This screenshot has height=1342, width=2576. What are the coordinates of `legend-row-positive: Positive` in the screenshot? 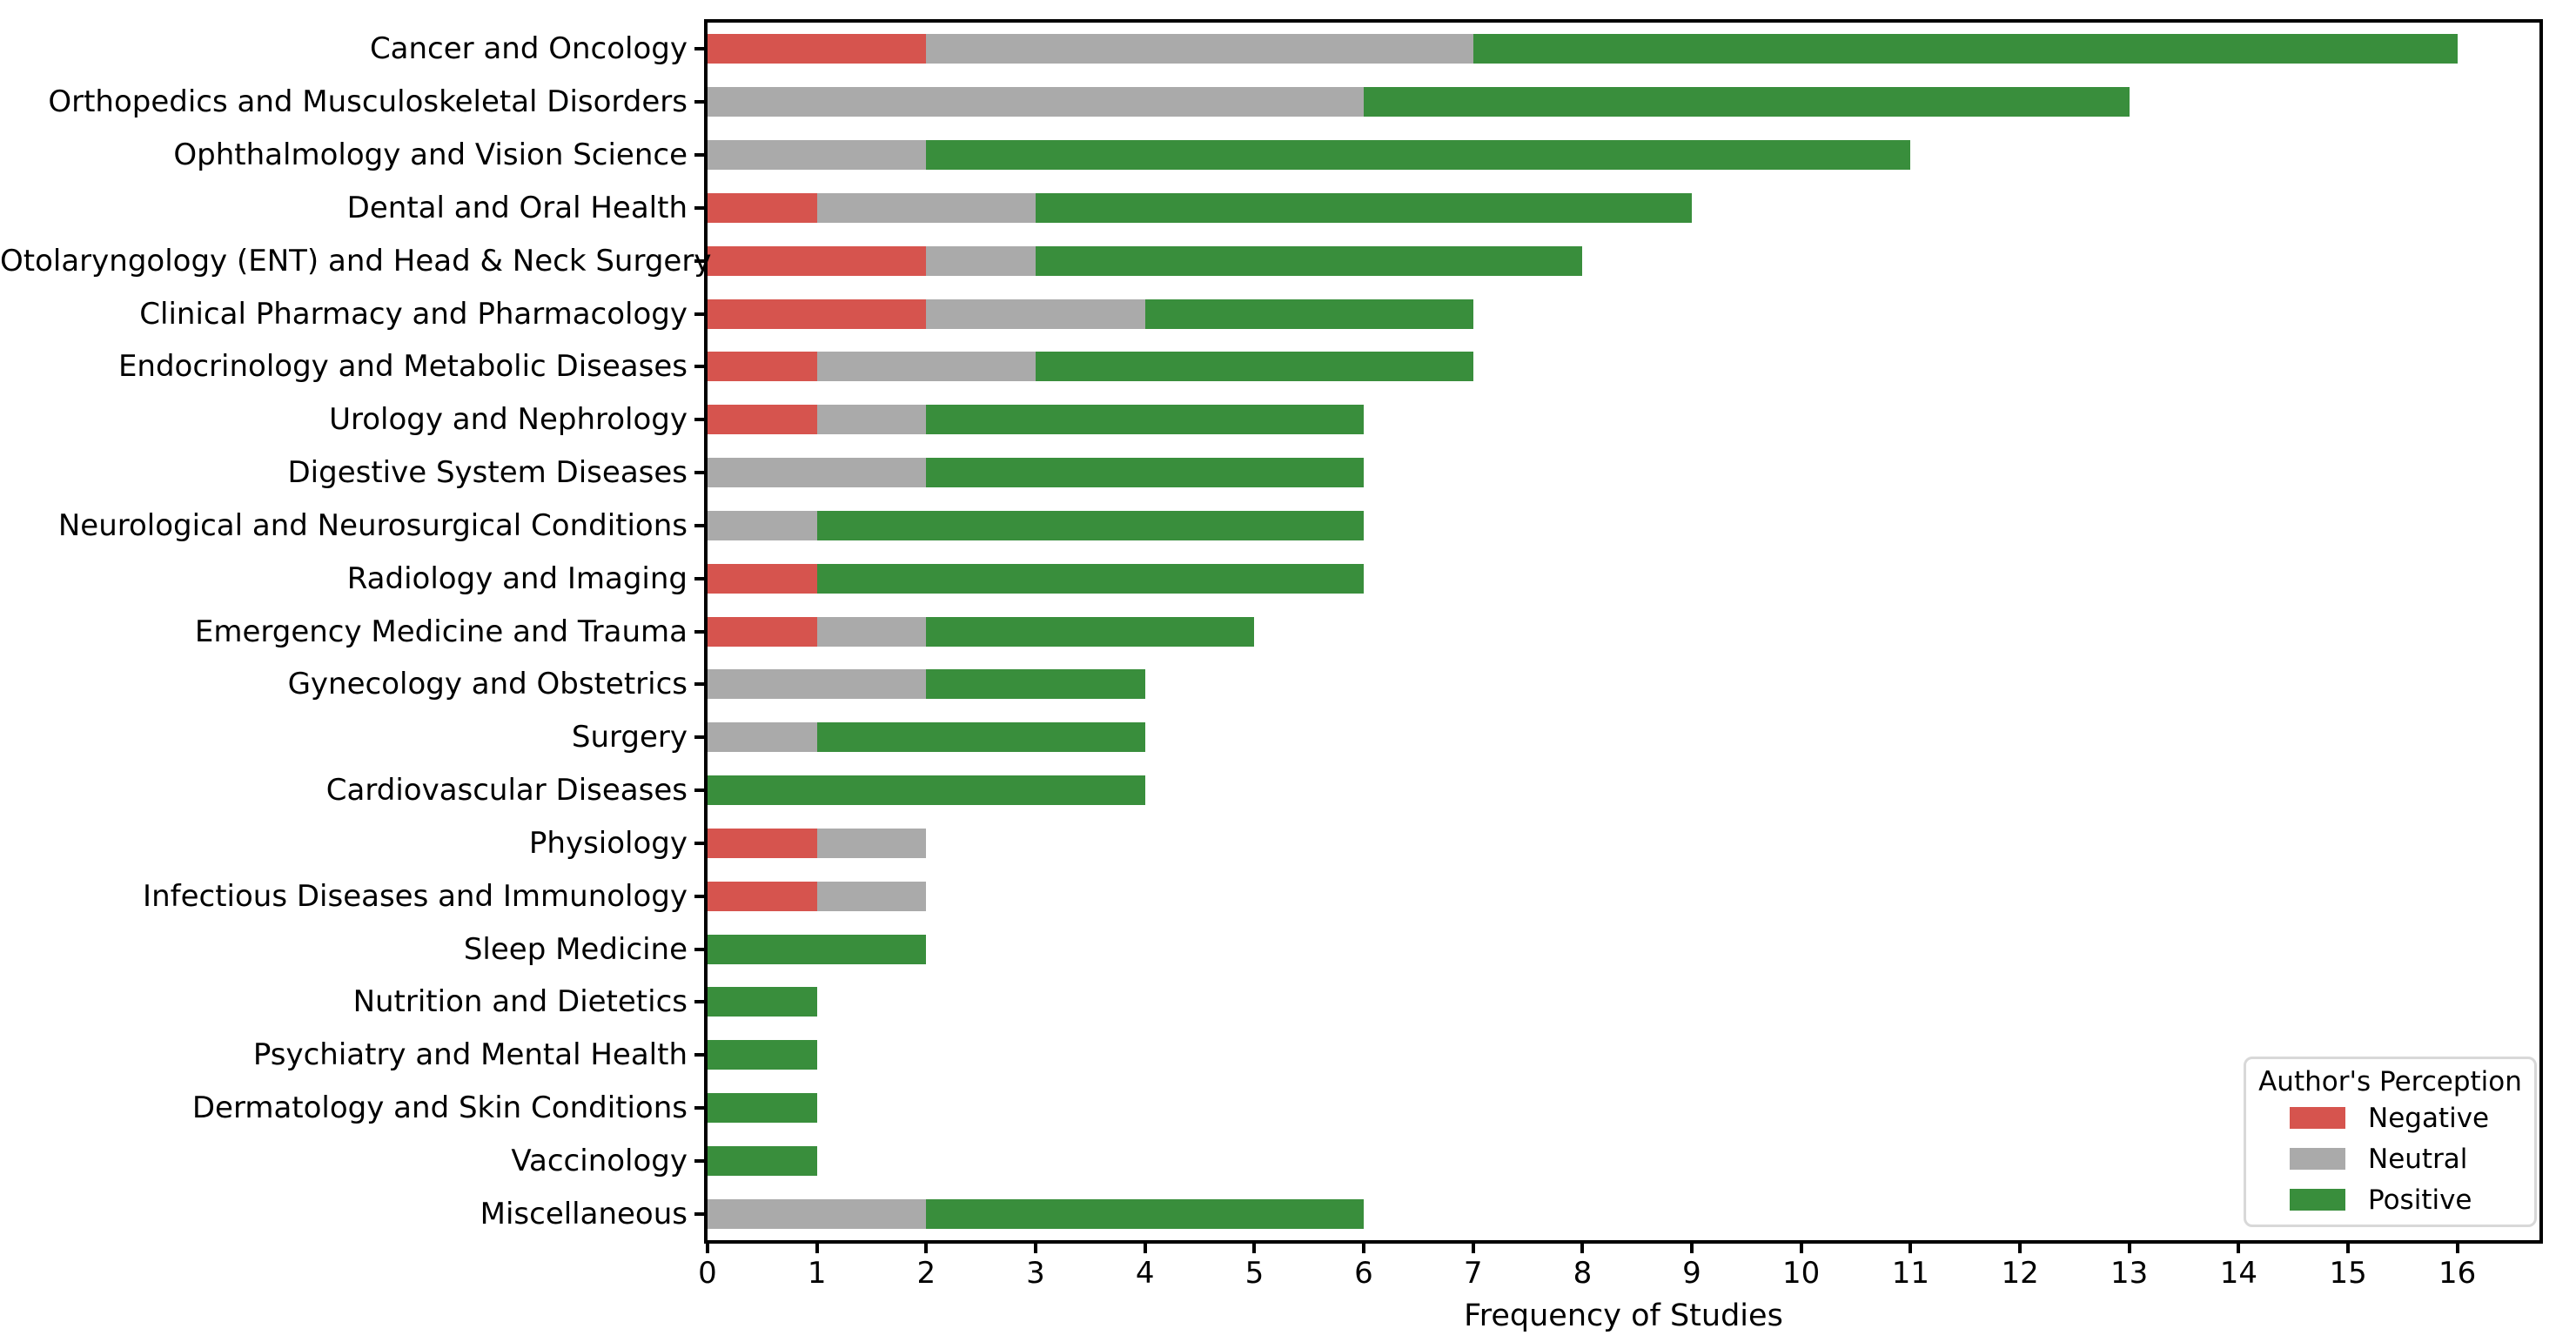 It's located at (2390, 1199).